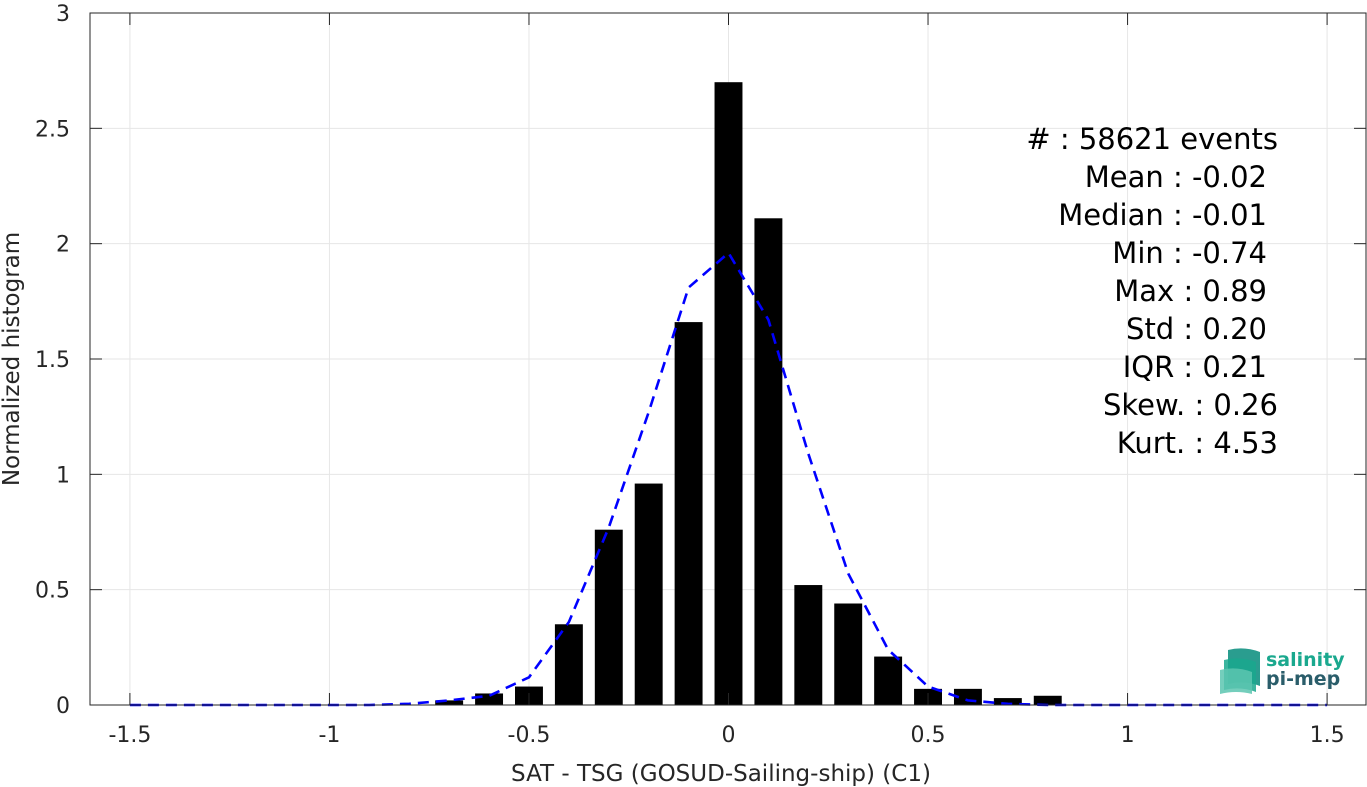 Image resolution: width=1367 pixels, height=787 pixels. What do you see at coordinates (63, 14) in the screenshot?
I see `y-tick-label: 3` at bounding box center [63, 14].